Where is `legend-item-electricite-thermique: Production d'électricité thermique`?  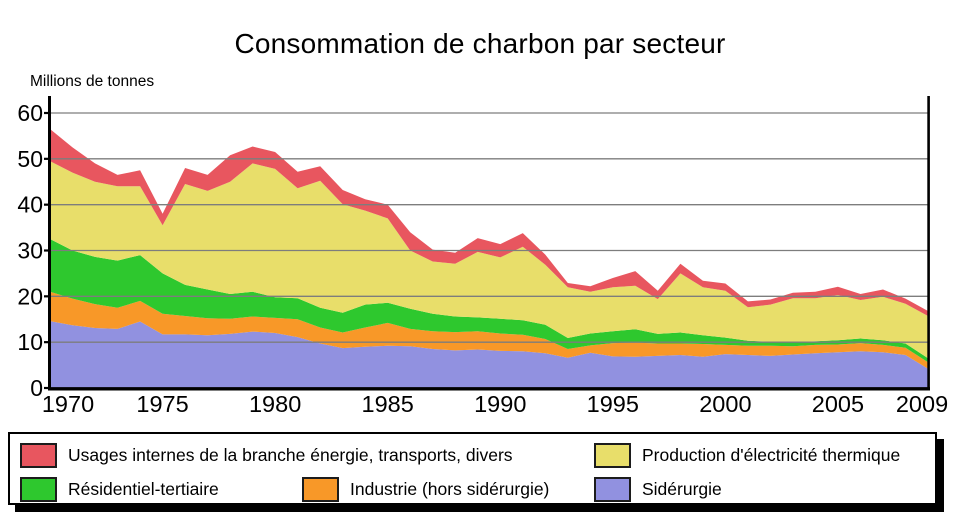 legend-item-electricite-thermique: Production d'électricité thermique is located at coordinates (747, 455).